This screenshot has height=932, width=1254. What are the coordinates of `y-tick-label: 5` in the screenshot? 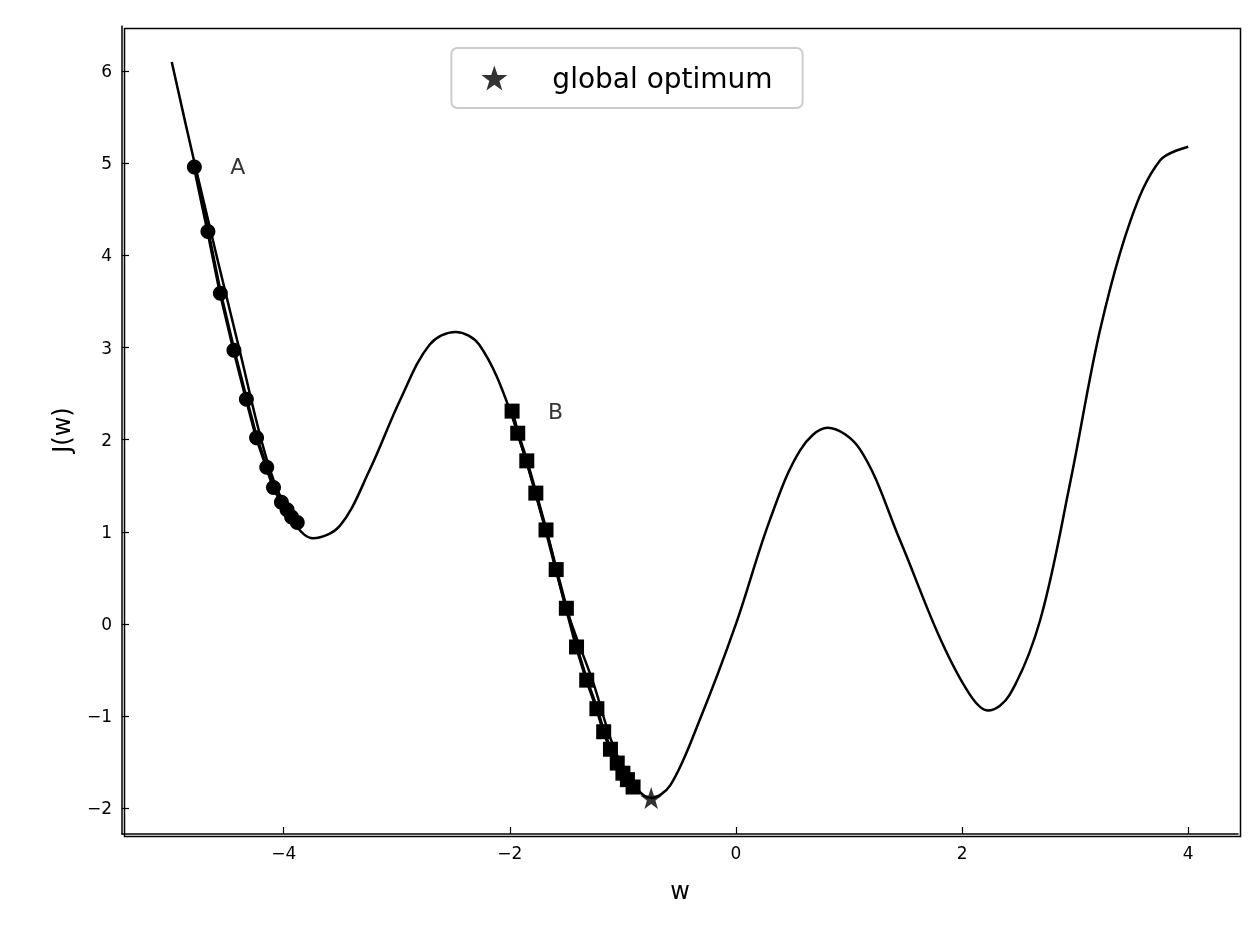 It's located at (106, 163).